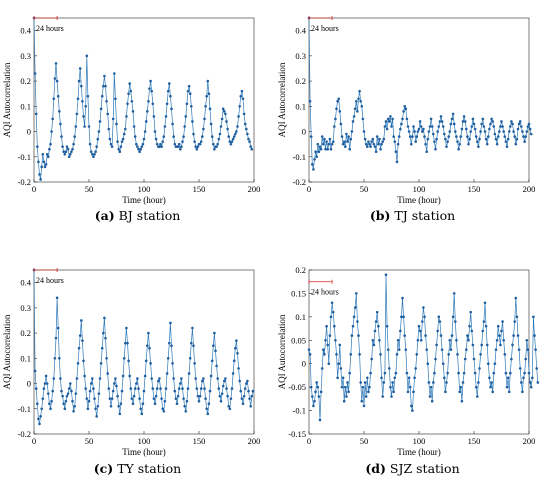  What do you see at coordinates (143, 200) in the screenshot?
I see `x-axis-label: Time (hour)` at bounding box center [143, 200].